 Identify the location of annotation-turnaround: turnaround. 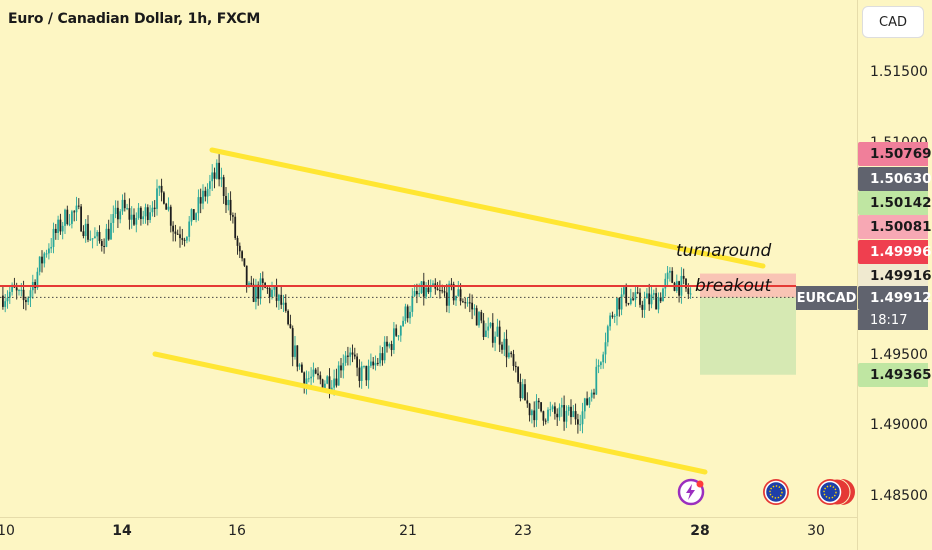
(724, 251).